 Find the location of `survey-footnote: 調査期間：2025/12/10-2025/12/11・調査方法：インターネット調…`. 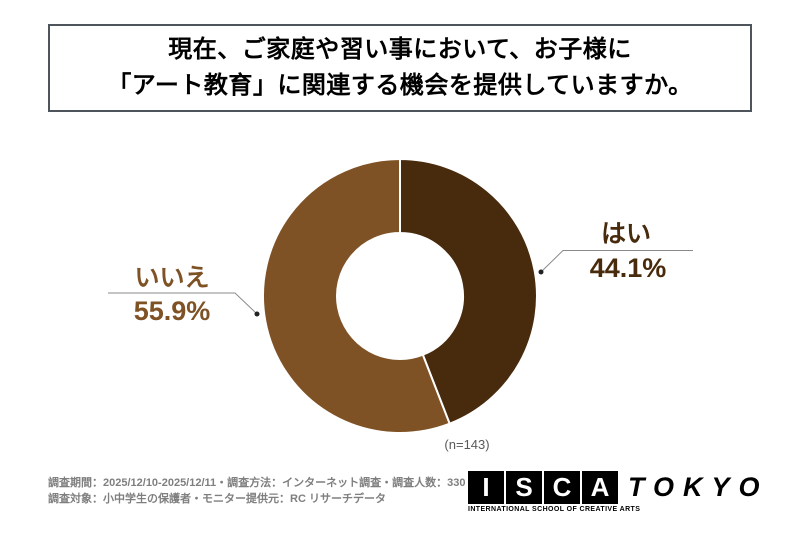

survey-footnote: 調査期間：2025/12/10-2025/12/11・調査方法：インターネット調… is located at coordinates (264, 491).